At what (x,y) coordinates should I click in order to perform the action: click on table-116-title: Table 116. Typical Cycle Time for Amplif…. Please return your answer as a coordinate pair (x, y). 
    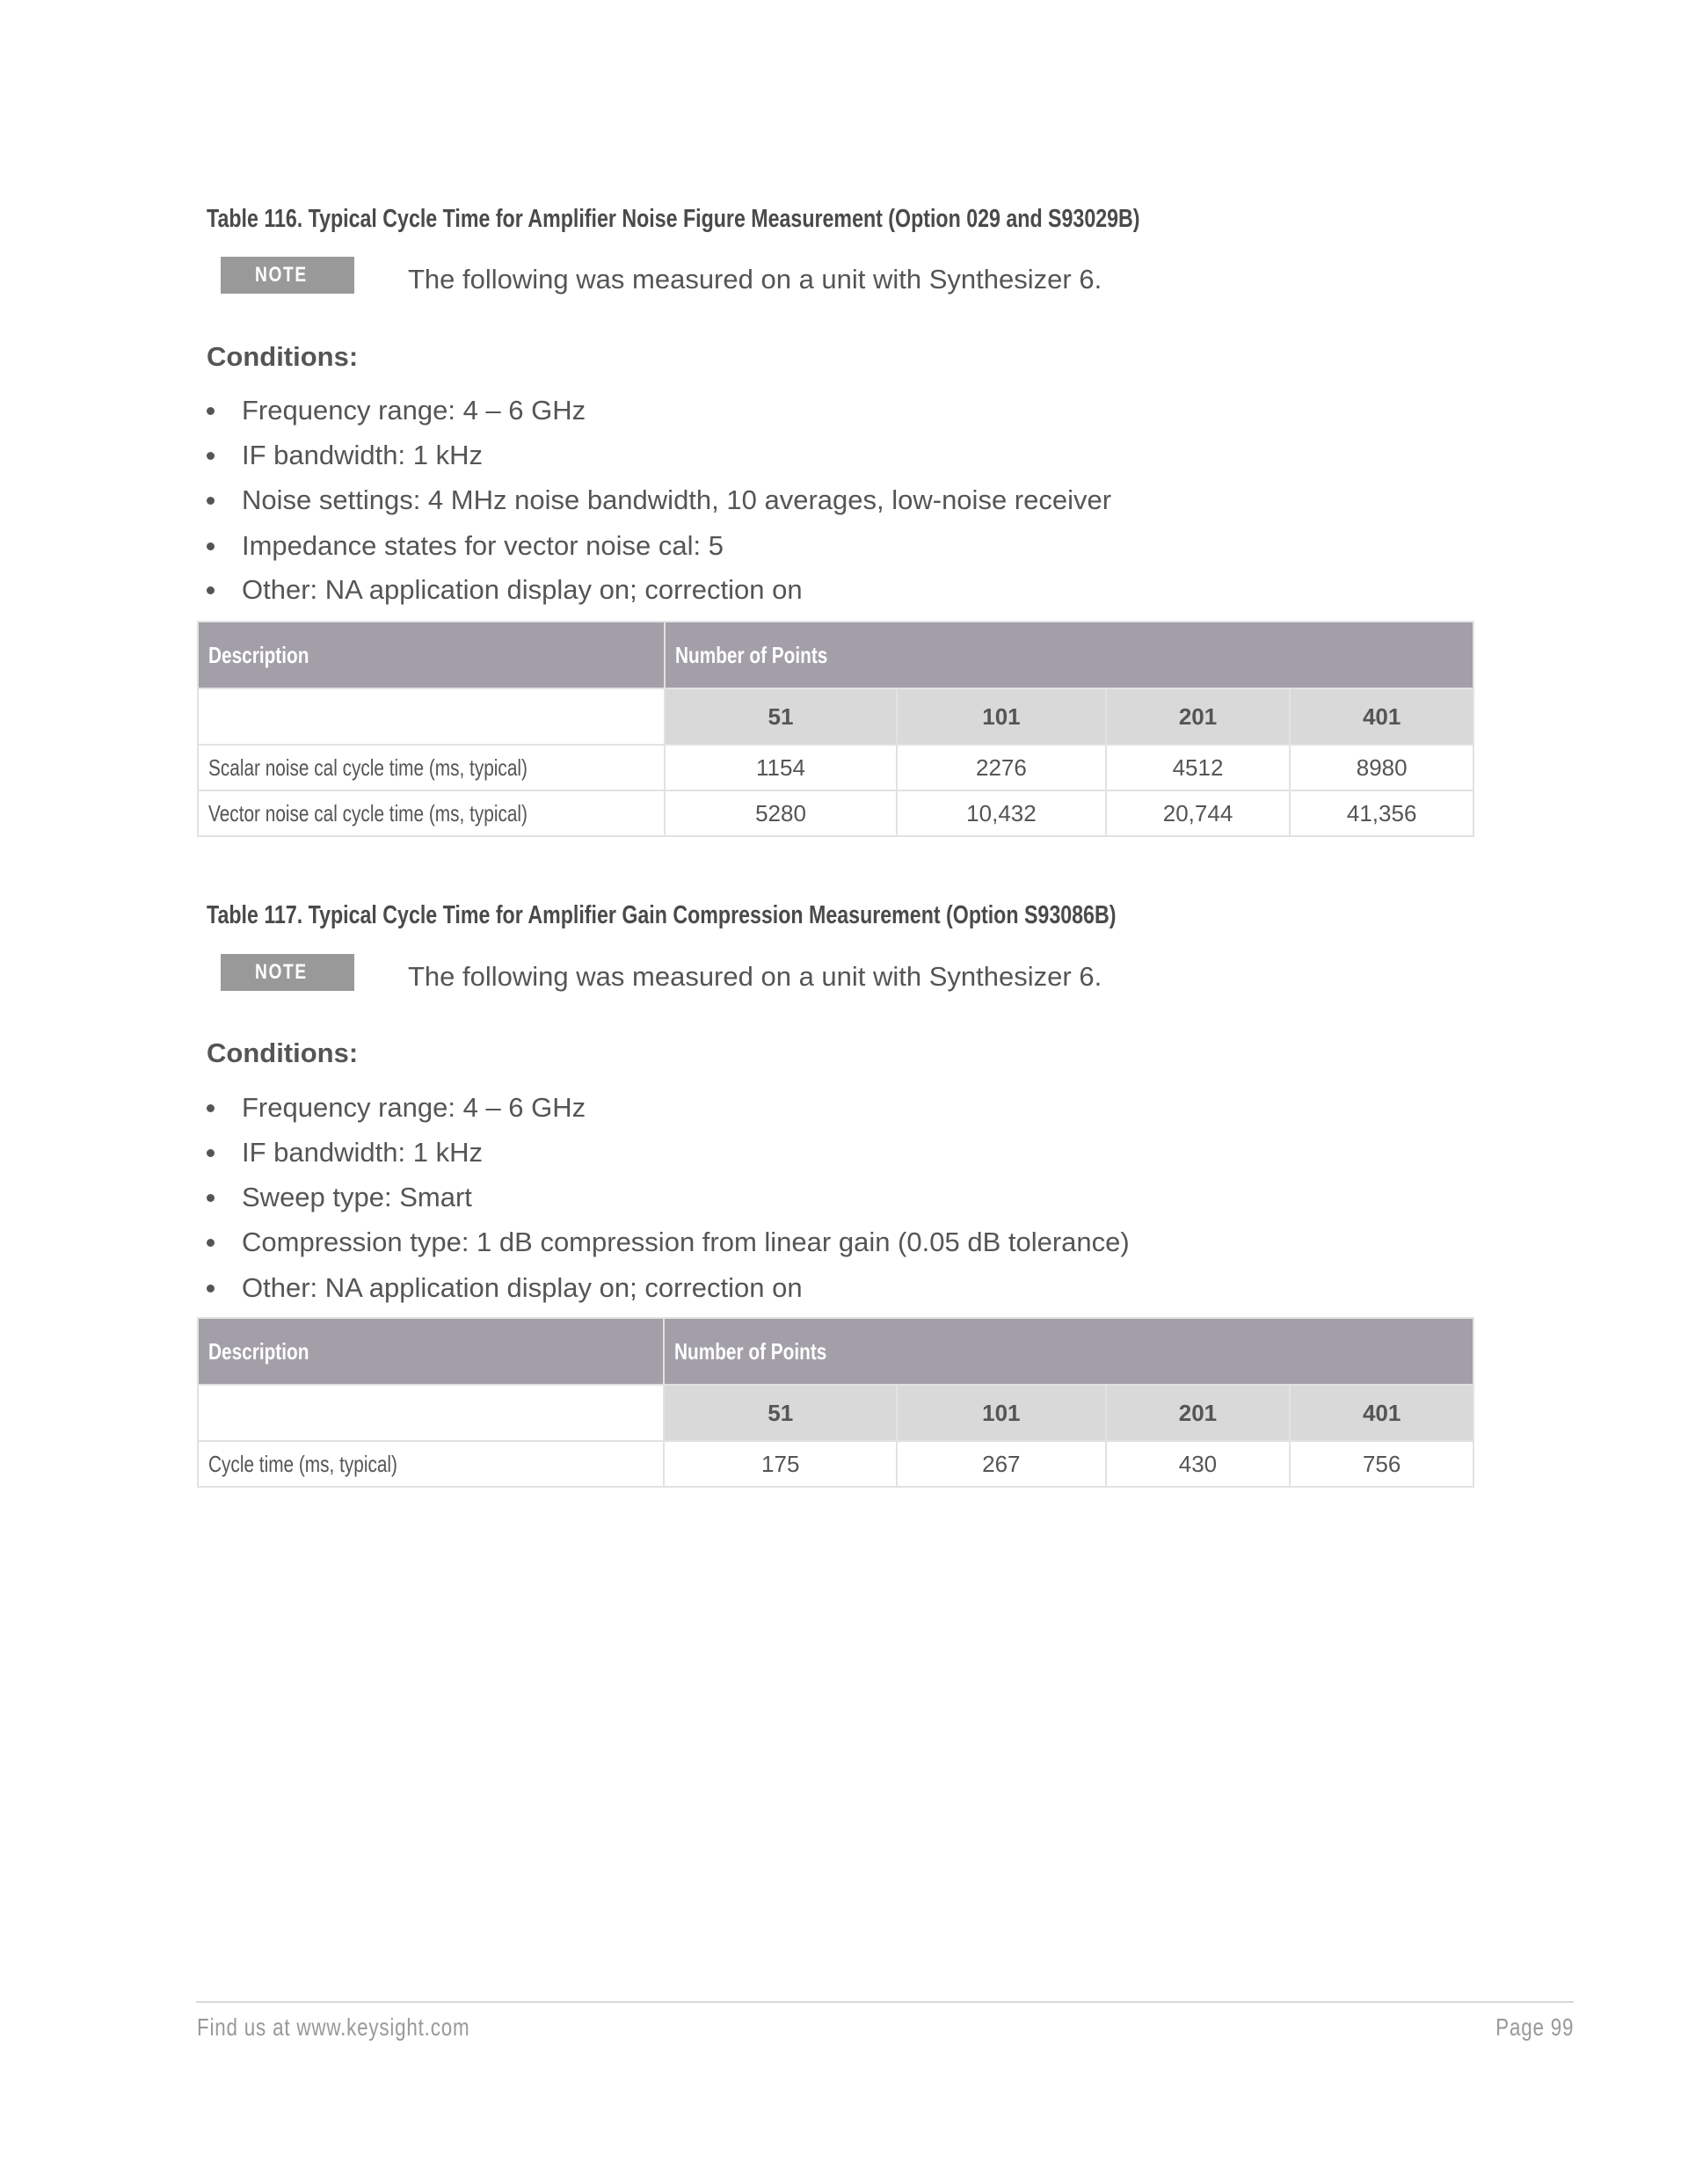
    Looking at the image, I should click on (673, 219).